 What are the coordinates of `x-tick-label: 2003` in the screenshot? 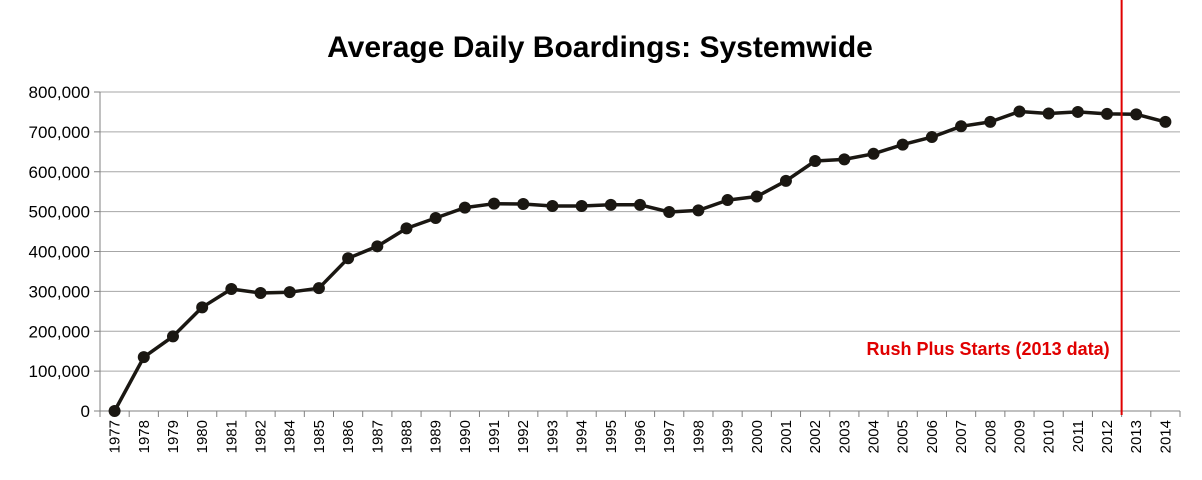 It's located at (844, 436).